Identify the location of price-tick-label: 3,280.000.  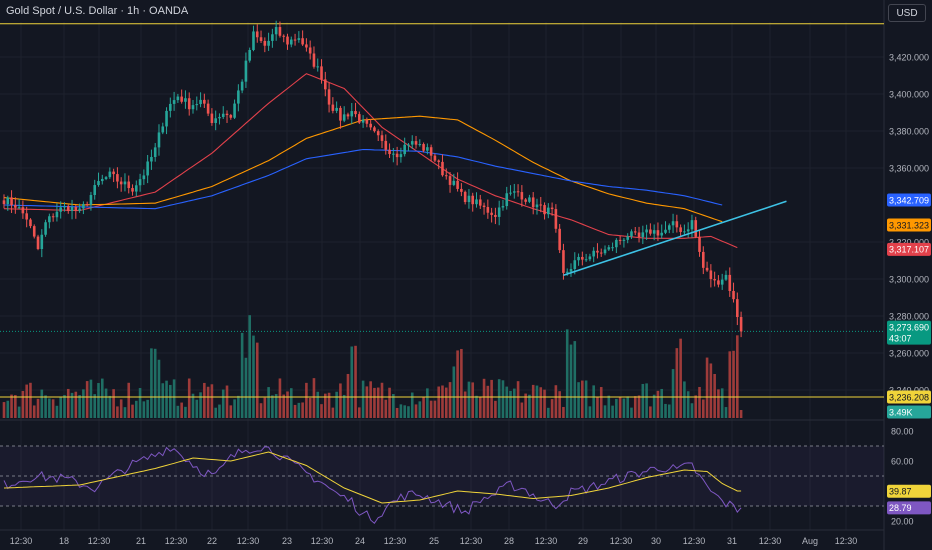
(909, 317).